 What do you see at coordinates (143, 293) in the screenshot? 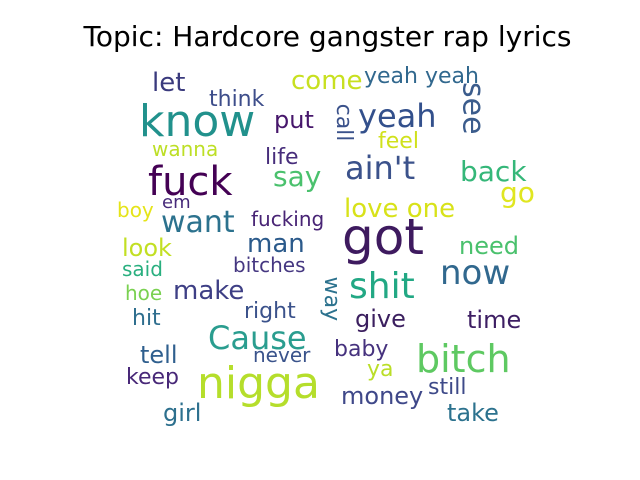
I see `word-hoe: hoe` at bounding box center [143, 293].